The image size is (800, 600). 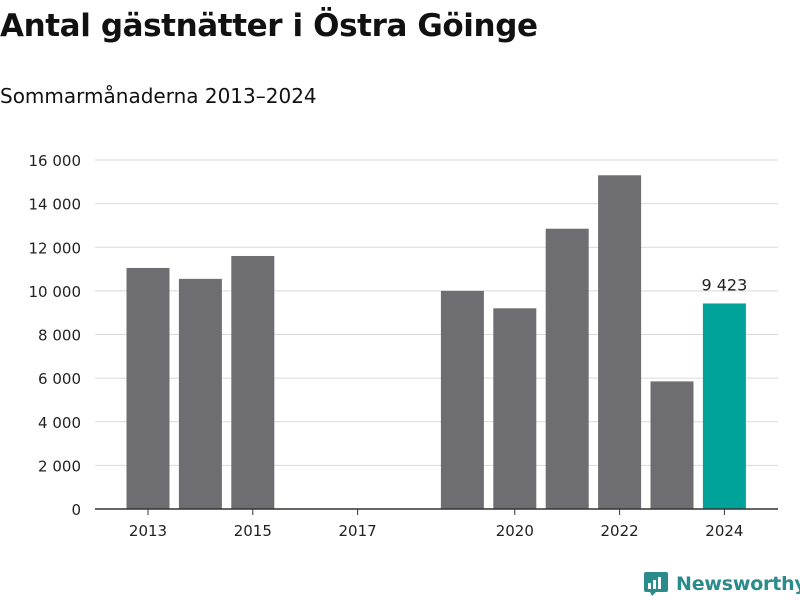 I want to click on y-tick-label: 8 000, so click(x=59, y=336).